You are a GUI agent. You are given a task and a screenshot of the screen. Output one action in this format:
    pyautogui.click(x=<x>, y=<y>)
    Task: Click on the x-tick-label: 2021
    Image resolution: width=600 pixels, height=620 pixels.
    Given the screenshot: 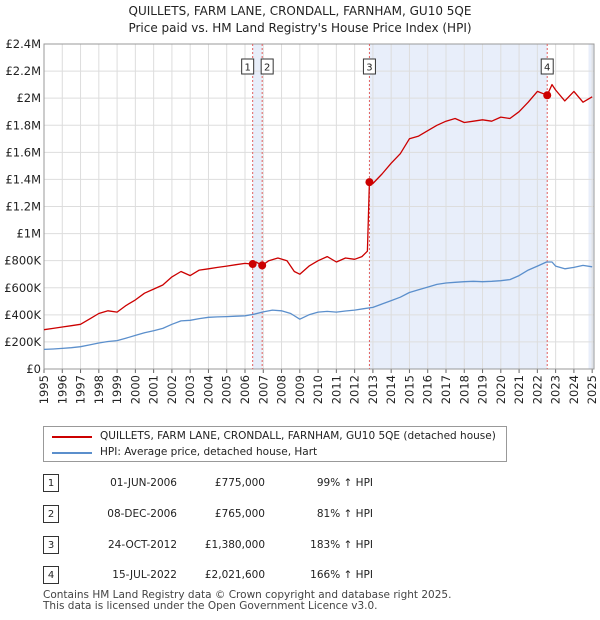 What is the action you would take?
    pyautogui.click(x=519, y=389)
    